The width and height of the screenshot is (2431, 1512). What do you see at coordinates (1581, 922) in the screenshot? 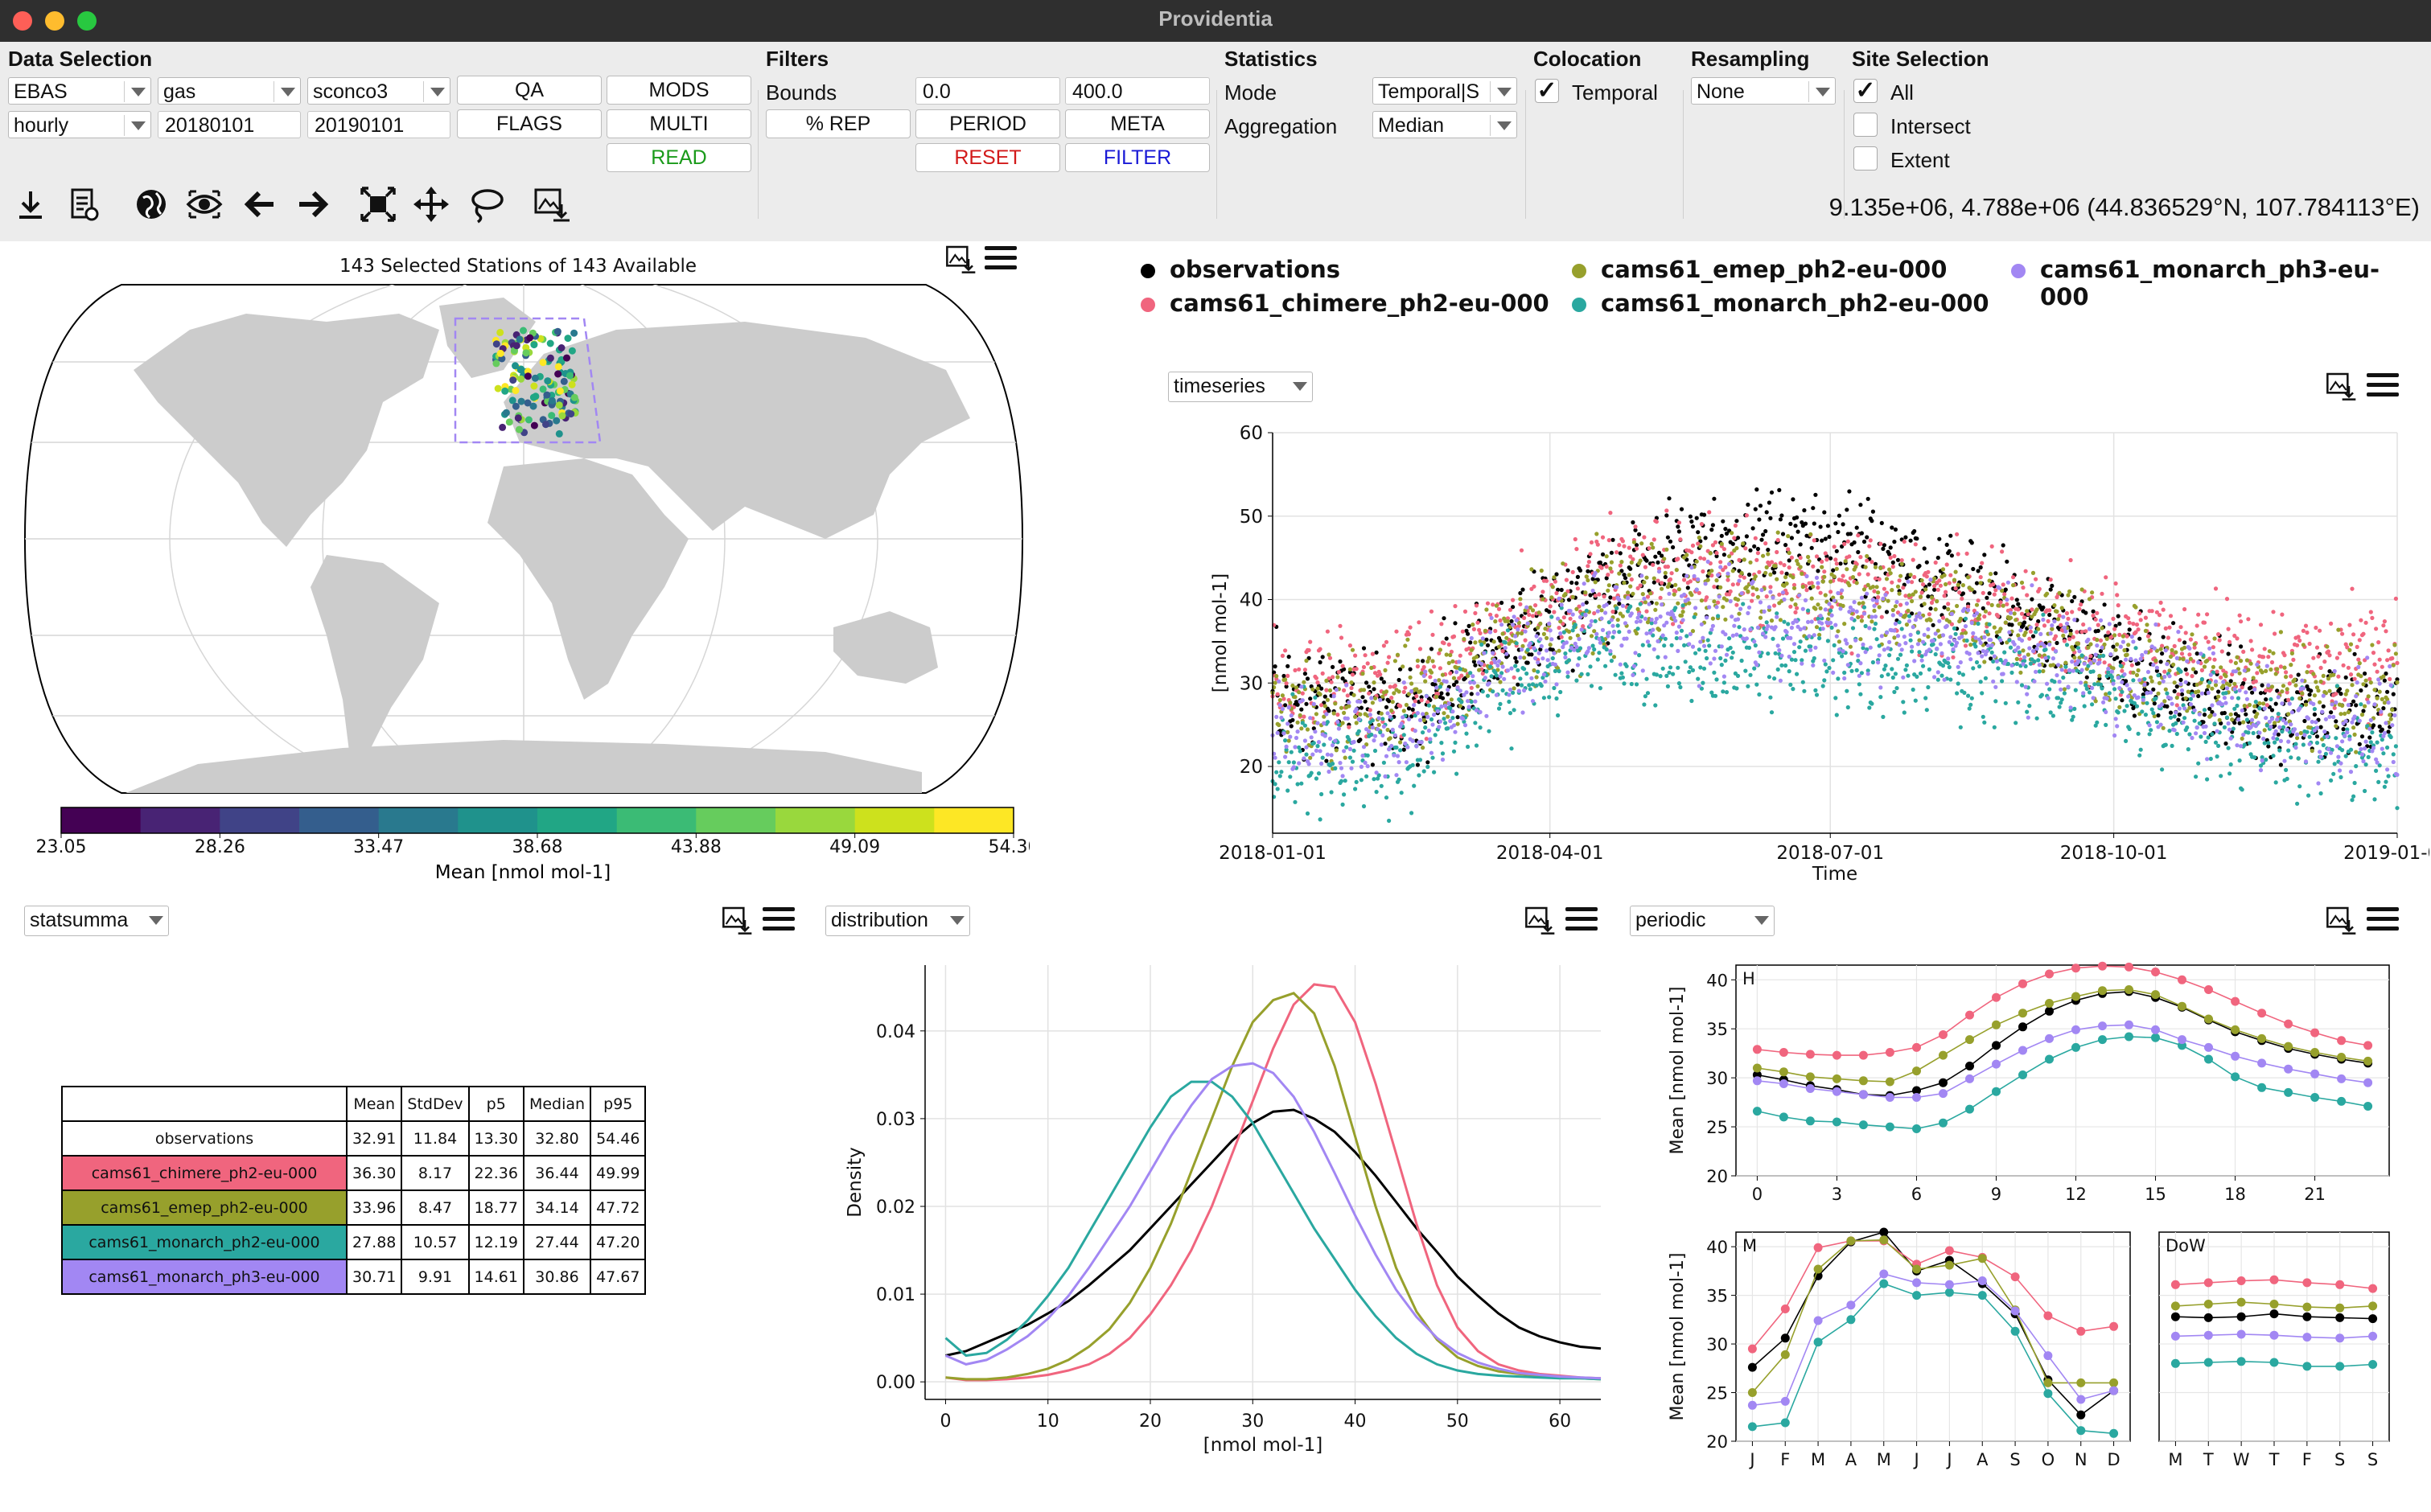
I see `distribution-menu-icon` at bounding box center [1581, 922].